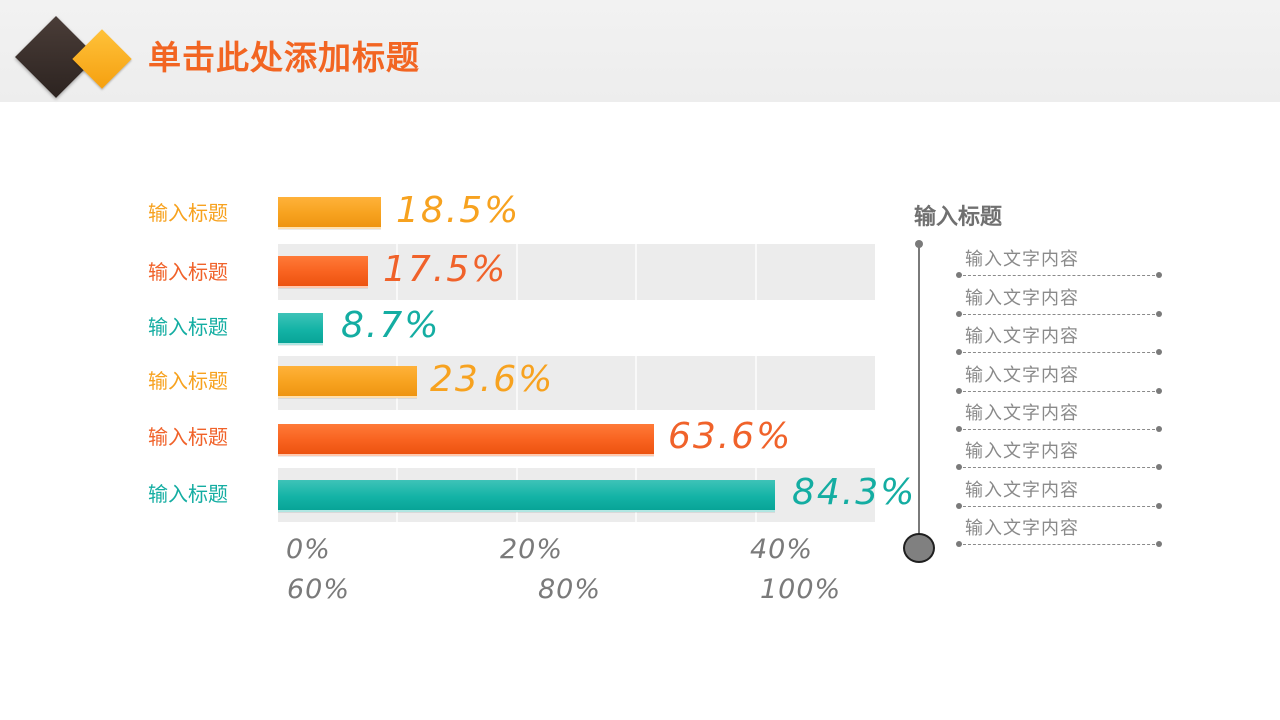  I want to click on axis-tick: 0%, so click(308, 549).